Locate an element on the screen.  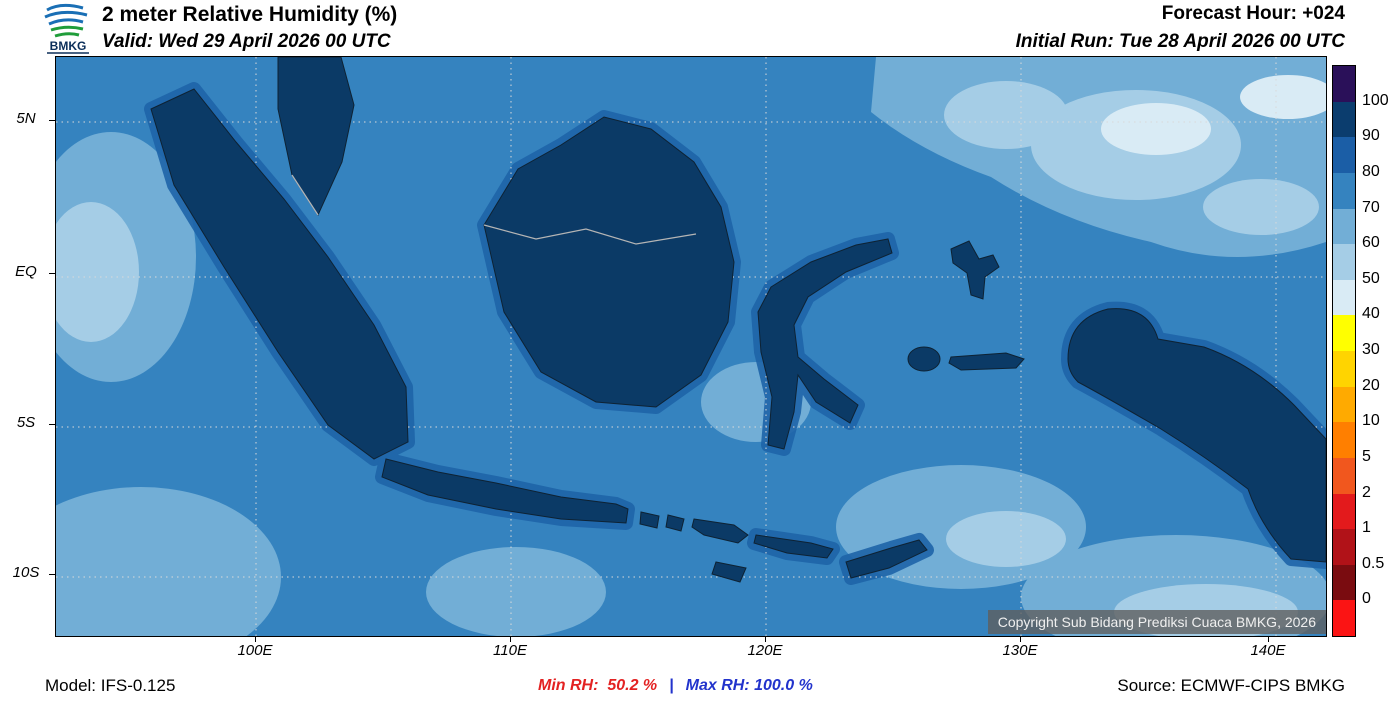
legend-value: 50 is located at coordinates (1371, 278).